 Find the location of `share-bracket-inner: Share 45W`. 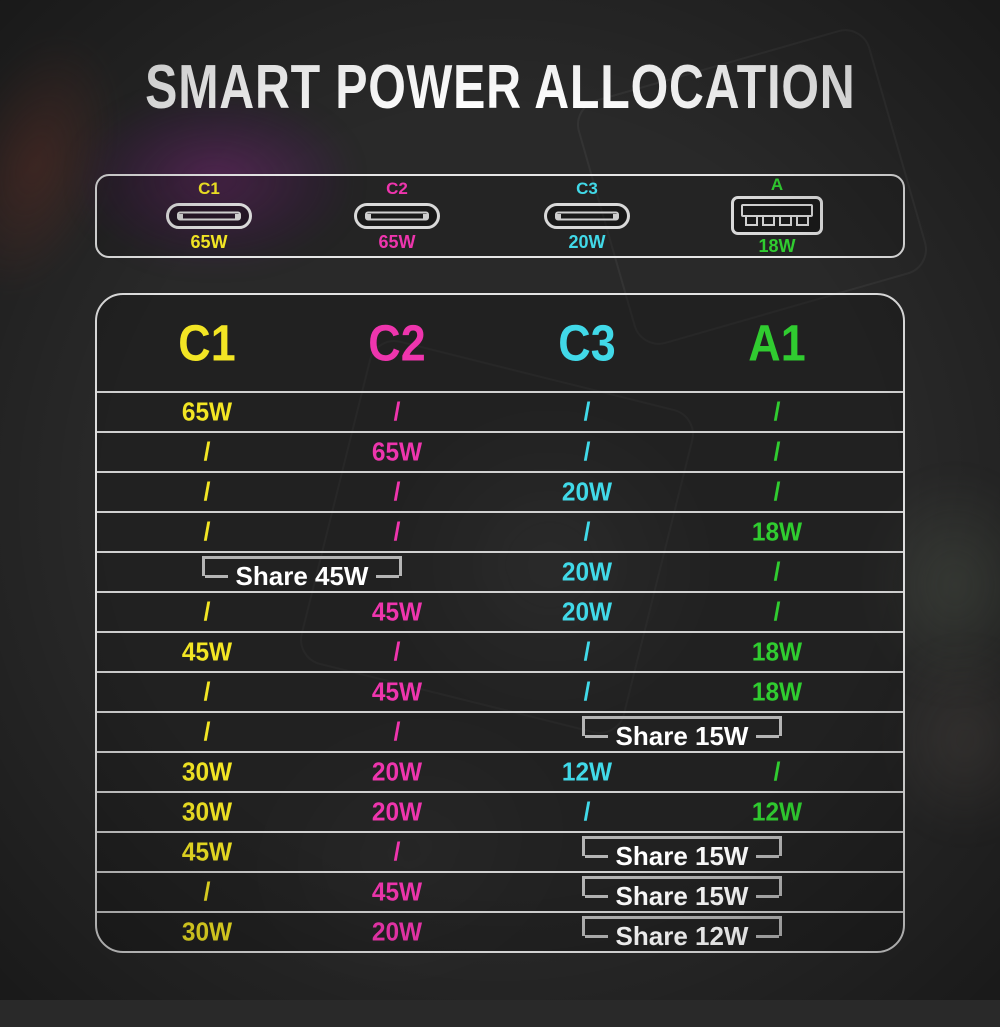

share-bracket-inner: Share 45W is located at coordinates (302, 576).